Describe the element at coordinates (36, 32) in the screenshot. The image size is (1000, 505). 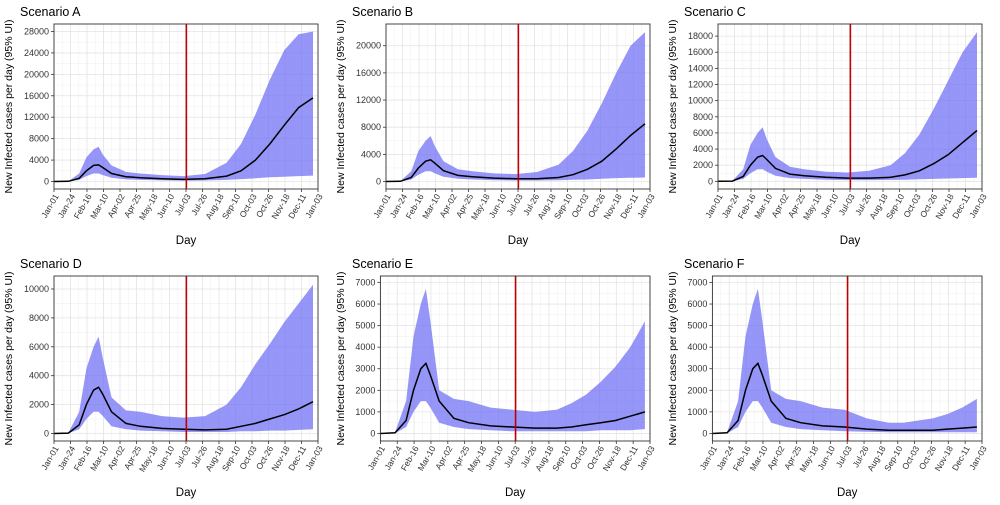
I see `y-tick-label: 28000` at that location.